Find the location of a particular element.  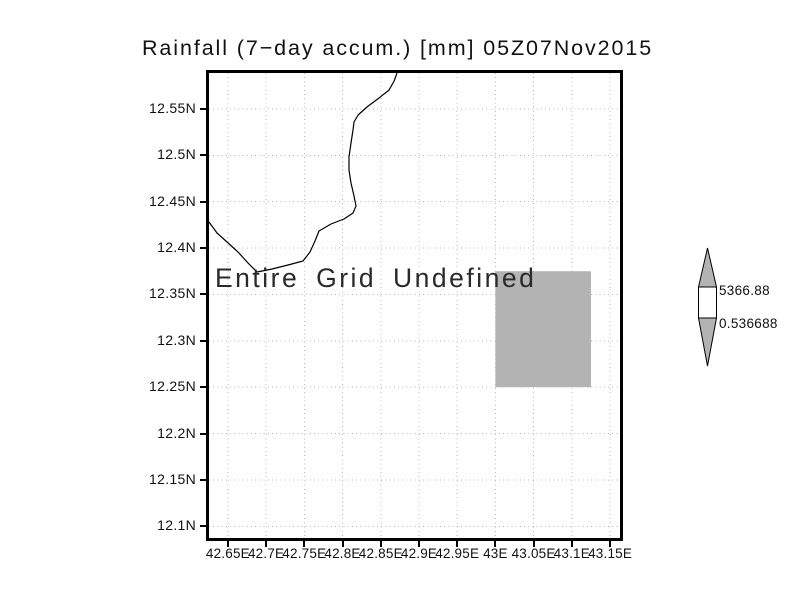

x-axis-tick-label: 42.8E is located at coordinates (342, 553).